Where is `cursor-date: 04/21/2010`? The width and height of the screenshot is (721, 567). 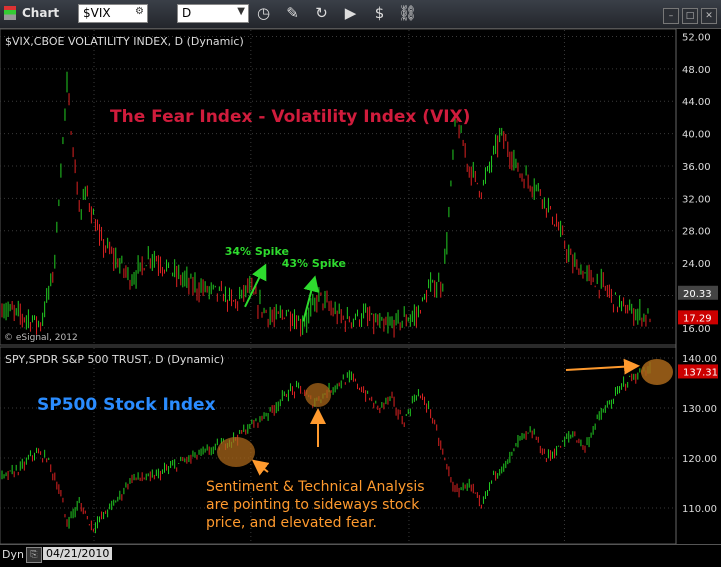
cursor-date: 04/21/2010 is located at coordinates (78, 553).